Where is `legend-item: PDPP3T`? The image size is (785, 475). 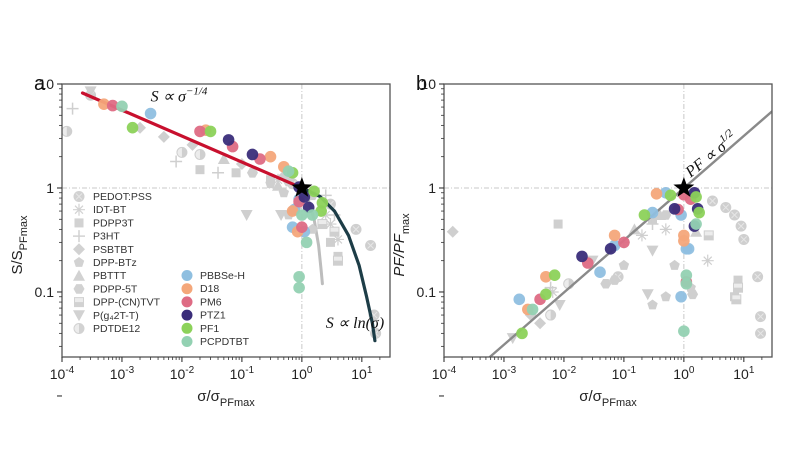 legend-item: PDPP3T is located at coordinates (104, 223).